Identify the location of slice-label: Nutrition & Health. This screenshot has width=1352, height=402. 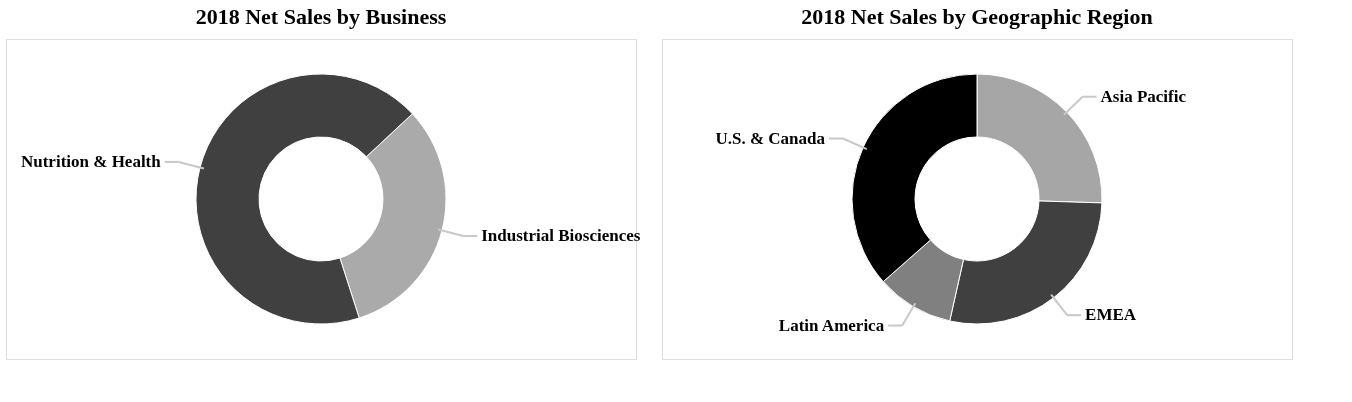
(91, 161).